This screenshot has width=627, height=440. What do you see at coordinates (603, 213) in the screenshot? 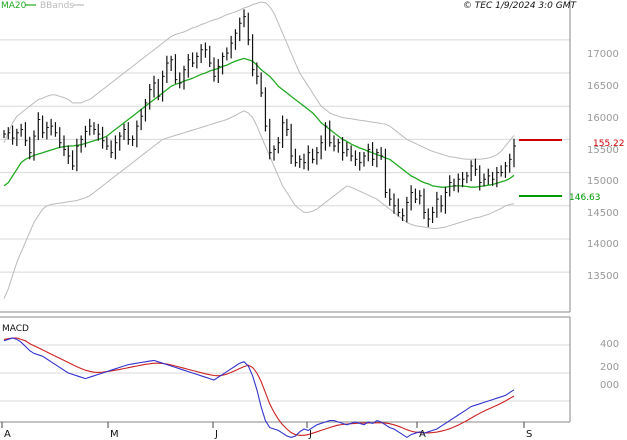
I see `price-tick-14500: 14500` at bounding box center [603, 213].